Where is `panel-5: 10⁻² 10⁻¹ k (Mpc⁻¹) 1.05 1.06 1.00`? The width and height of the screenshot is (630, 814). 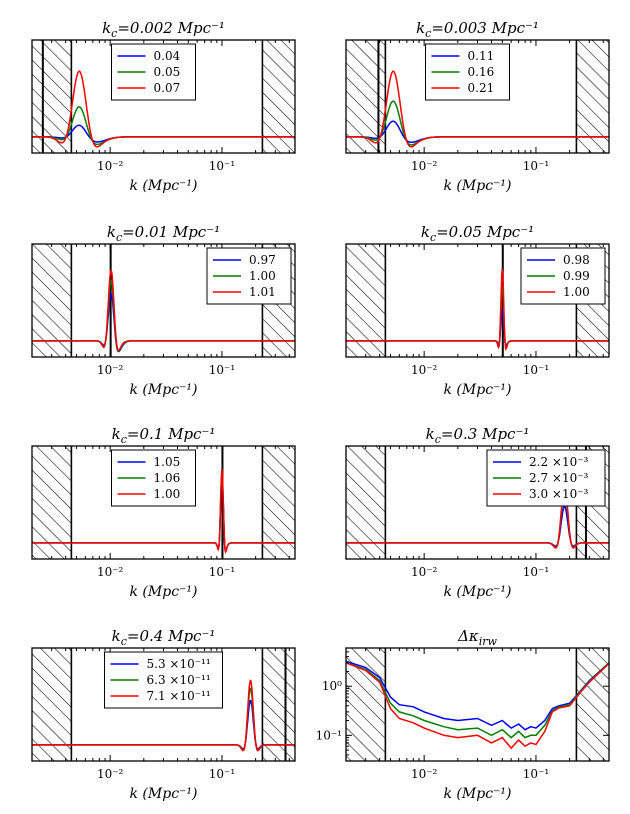 panel-5: 10⁻² 10⁻¹ k (Mpc⁻¹) 1.05 1.06 1.00 is located at coordinates (163, 522).